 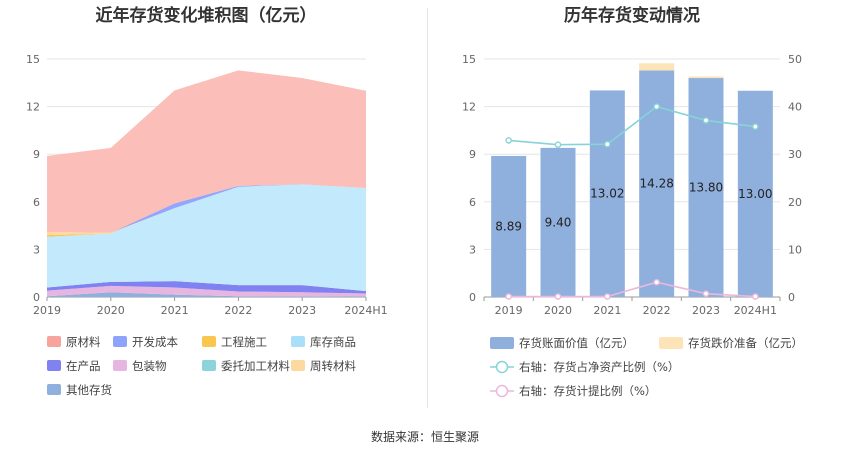 I want to click on right-y2-tick-label: 40, so click(x=795, y=107).